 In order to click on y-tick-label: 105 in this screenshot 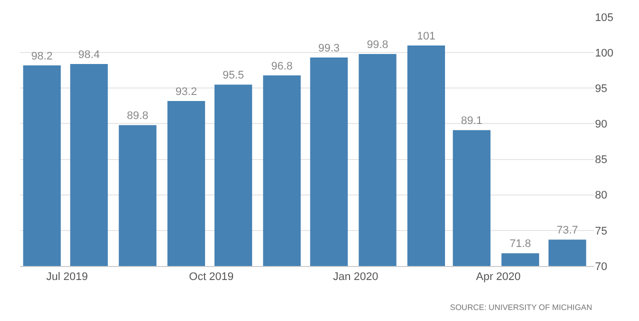, I will do `click(604, 18)`.